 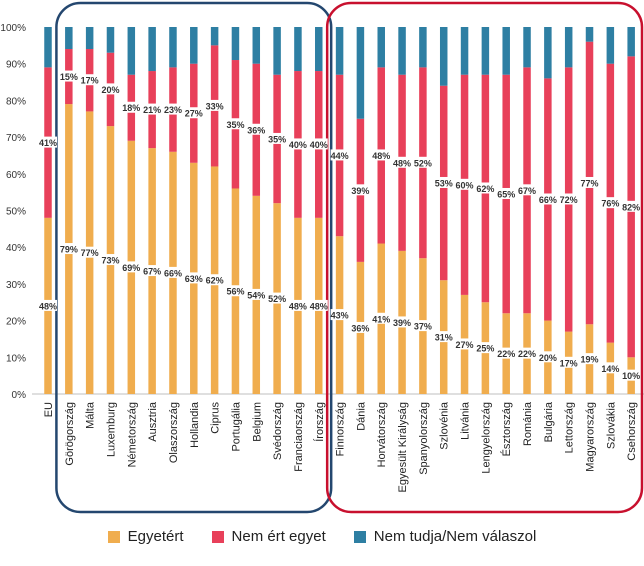 I want to click on category-label: Hollandia, so click(x=195, y=424).